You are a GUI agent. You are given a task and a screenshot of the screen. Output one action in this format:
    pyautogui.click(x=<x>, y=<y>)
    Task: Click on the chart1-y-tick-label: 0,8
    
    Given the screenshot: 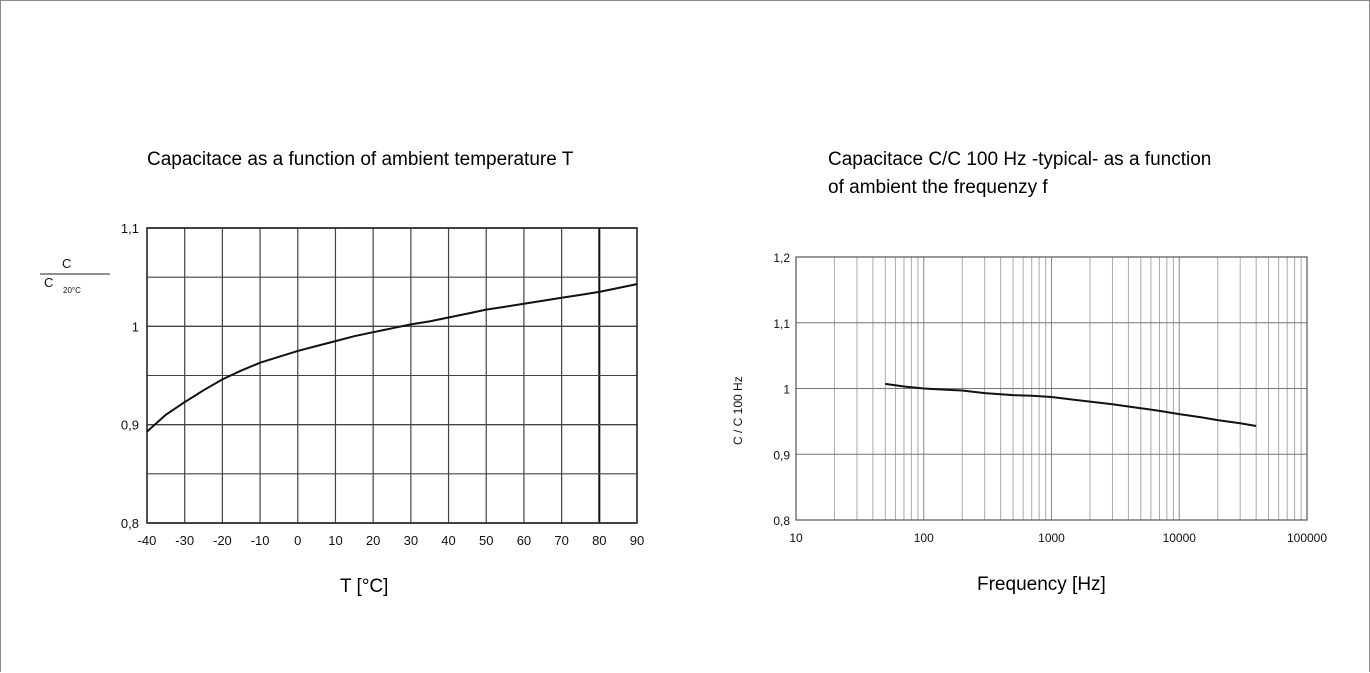 What is the action you would take?
    pyautogui.click(x=130, y=523)
    